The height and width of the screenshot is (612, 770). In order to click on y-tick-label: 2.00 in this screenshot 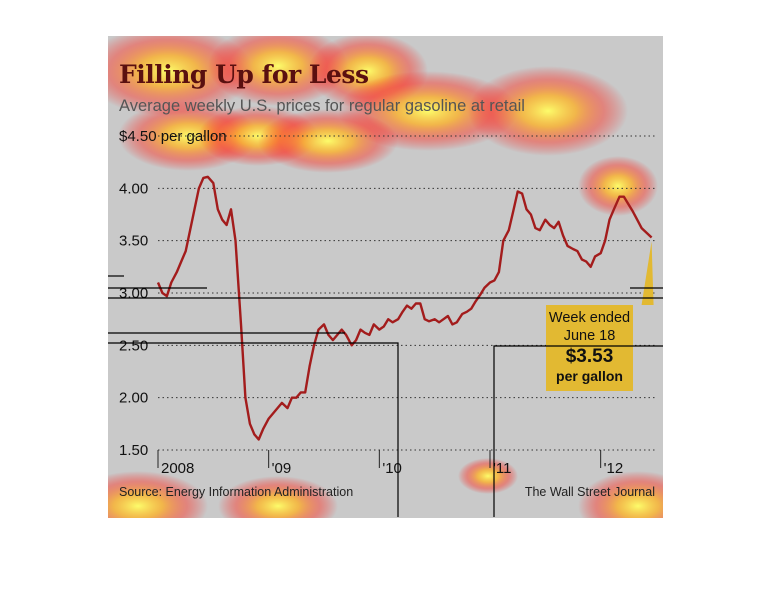, I will do `click(133, 398)`.